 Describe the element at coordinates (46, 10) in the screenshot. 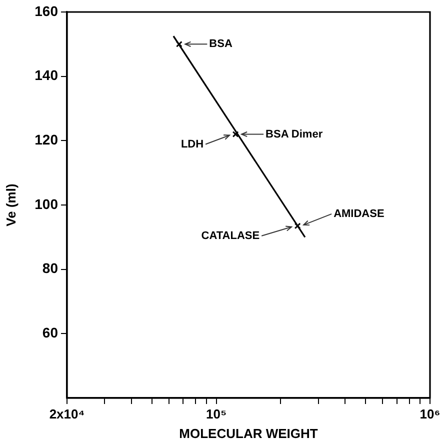

I see `y-tick-label: 160` at that location.